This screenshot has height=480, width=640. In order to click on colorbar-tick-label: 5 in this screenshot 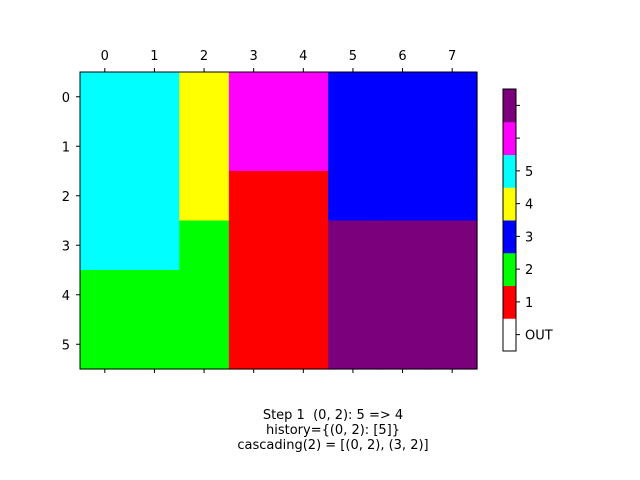, I will do `click(529, 172)`.